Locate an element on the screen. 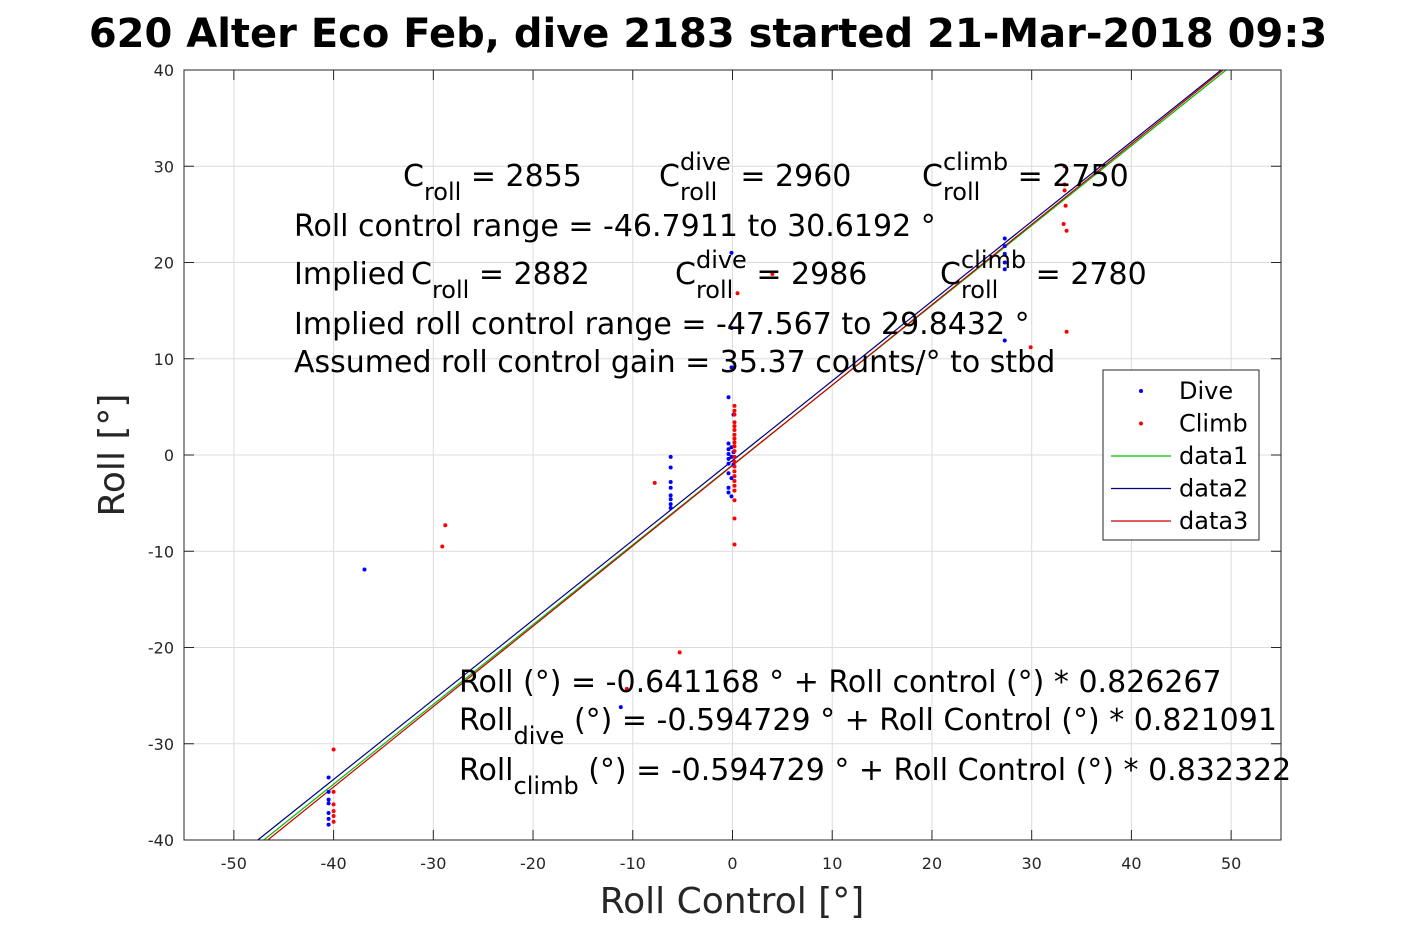  y-tick-label: 40 is located at coordinates (164, 70).